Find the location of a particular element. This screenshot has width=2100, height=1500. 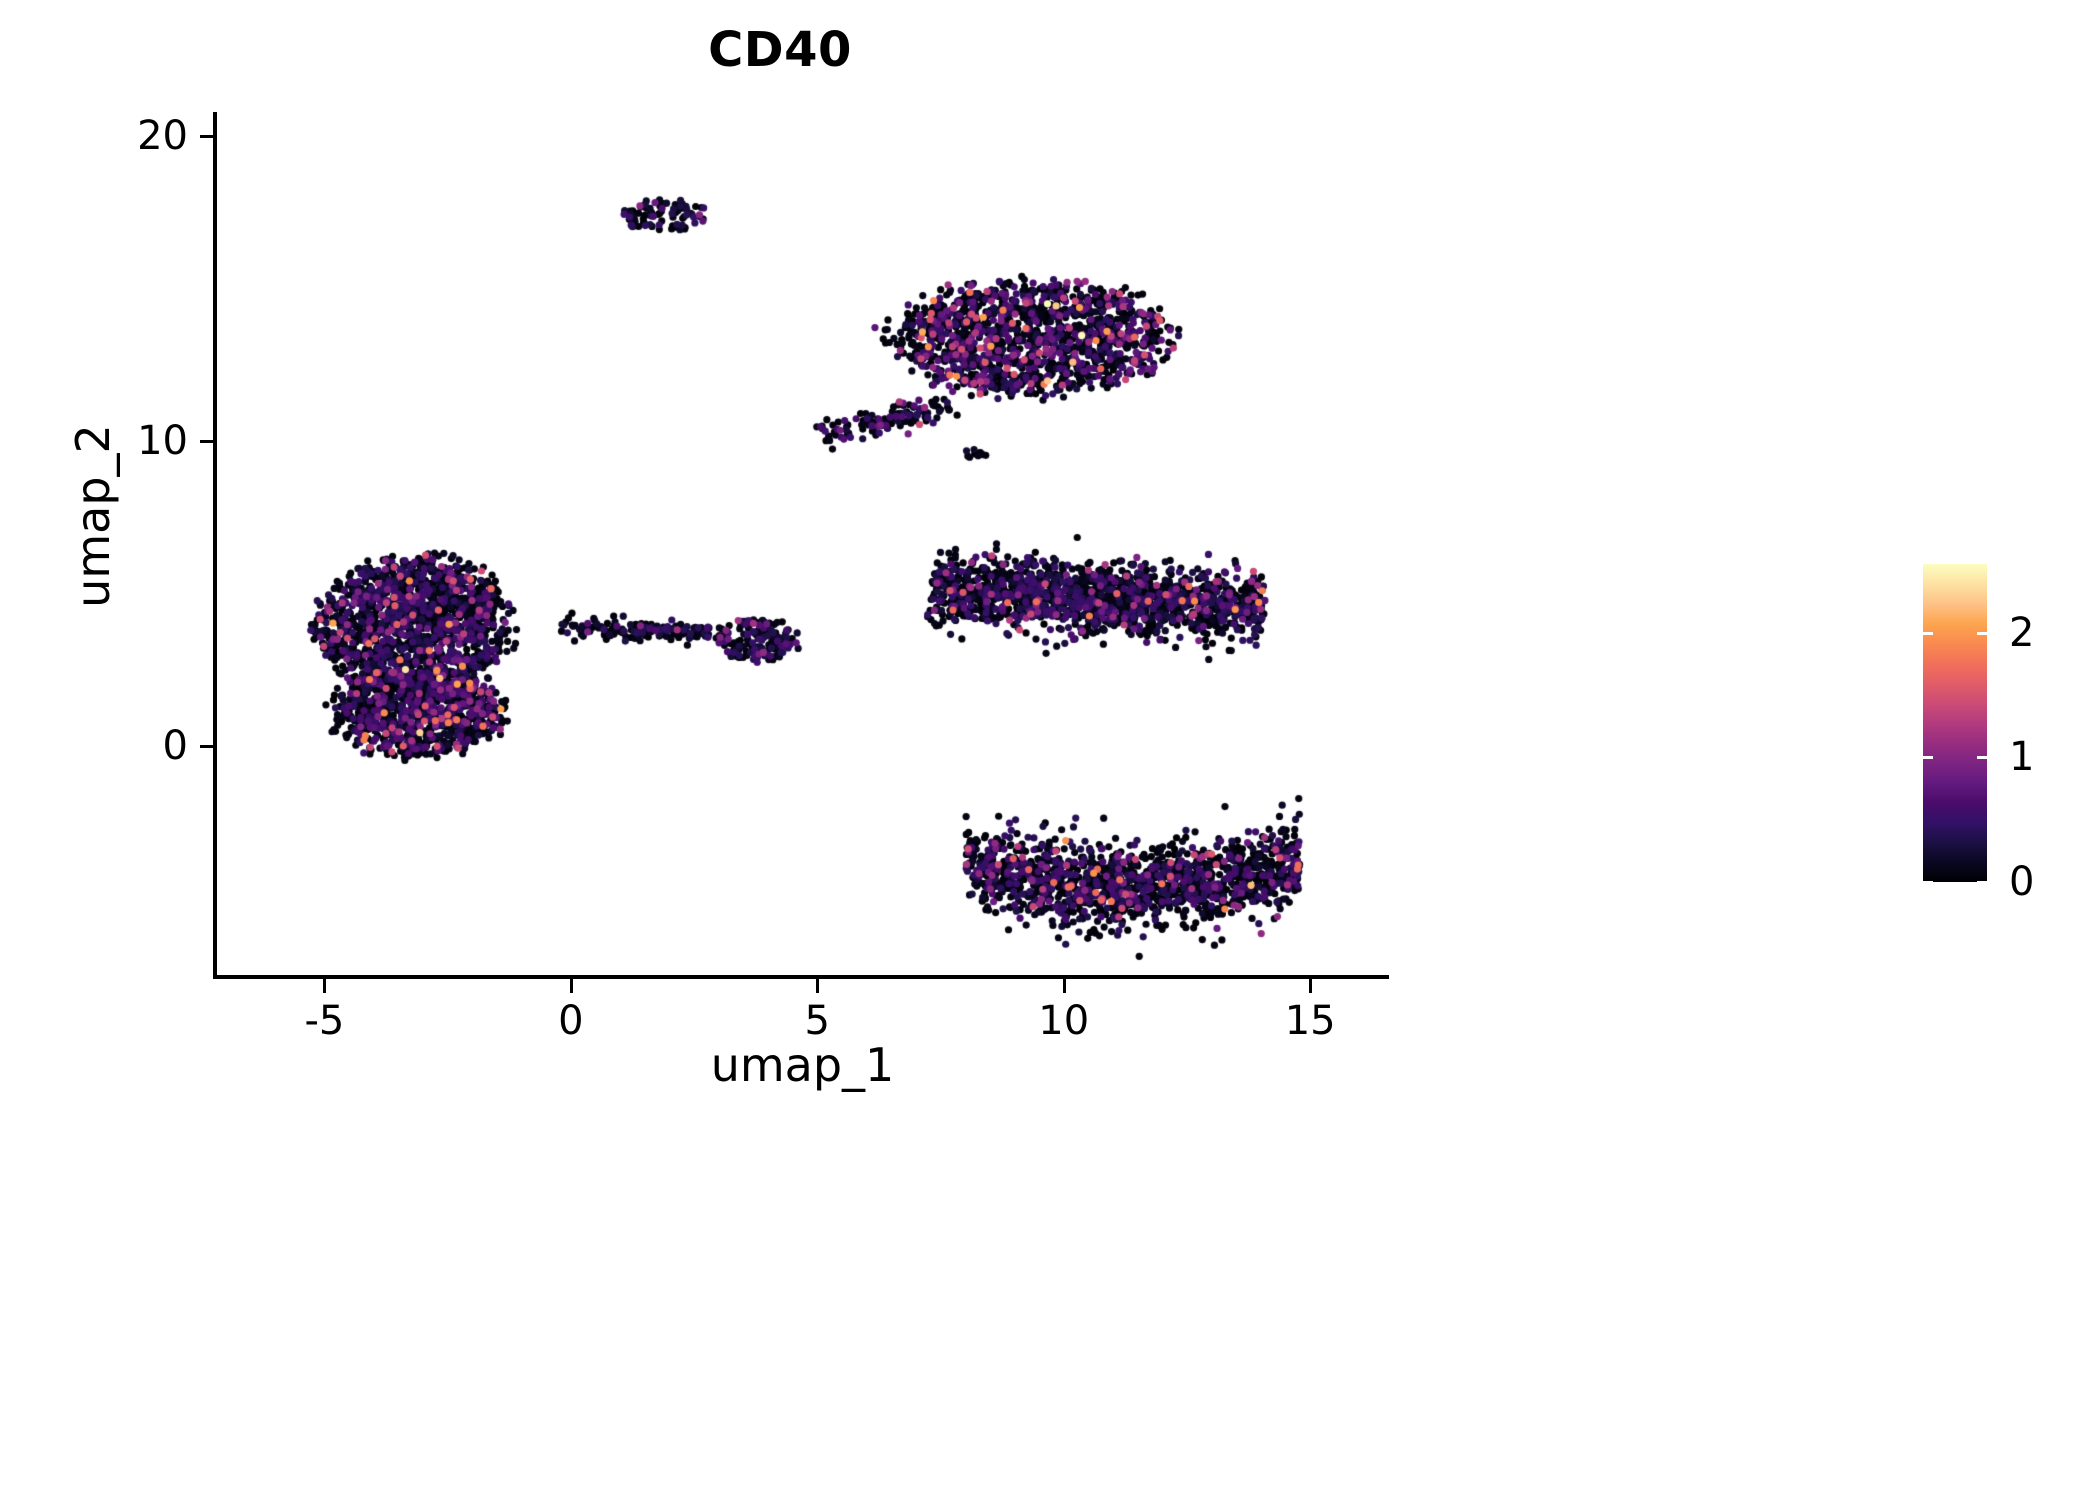

x-tick-label: 5 is located at coordinates (817, 1021).